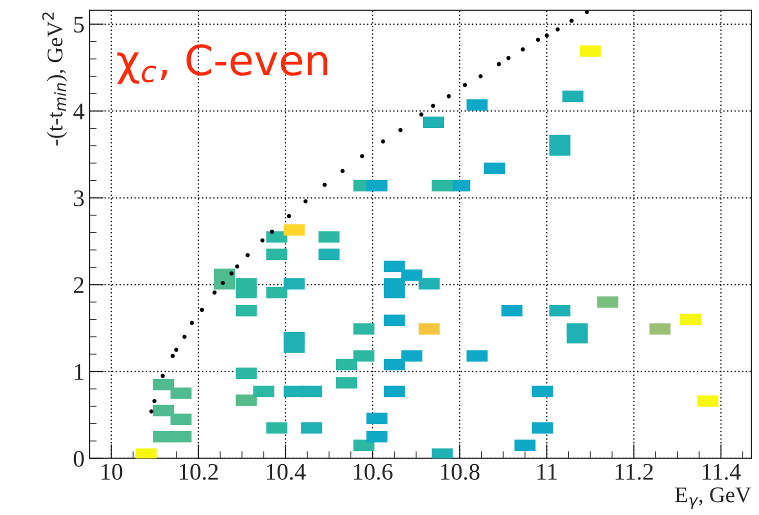 Image resolution: width=759 pixels, height=515 pixels. Describe the element at coordinates (460, 472) in the screenshot. I see `x-tick-label: 10.8` at that location.